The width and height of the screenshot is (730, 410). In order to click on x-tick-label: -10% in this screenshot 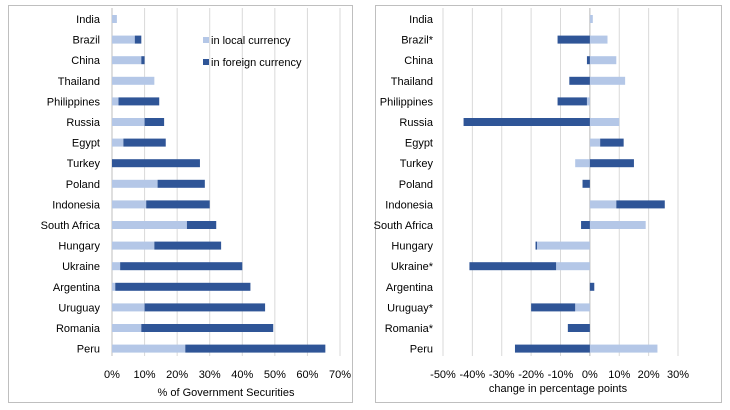, I will do `click(561, 375)`.